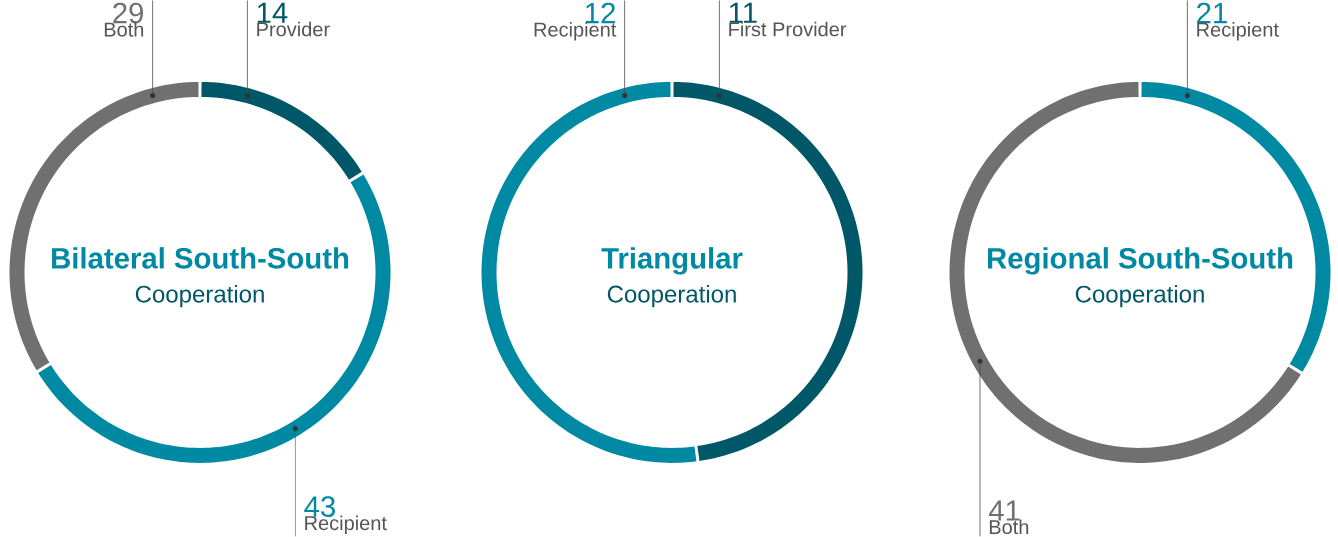  I want to click on slice-label: First Provider, so click(788, 29).